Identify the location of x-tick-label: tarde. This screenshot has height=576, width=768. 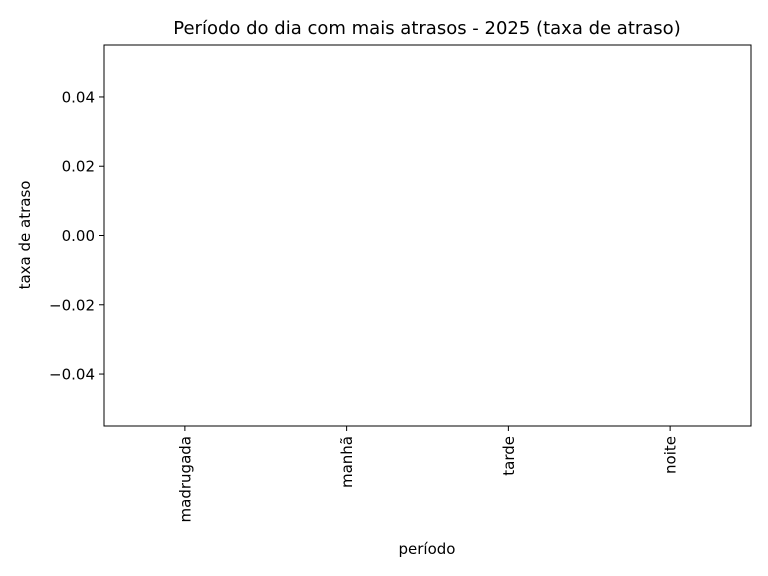
(509, 456).